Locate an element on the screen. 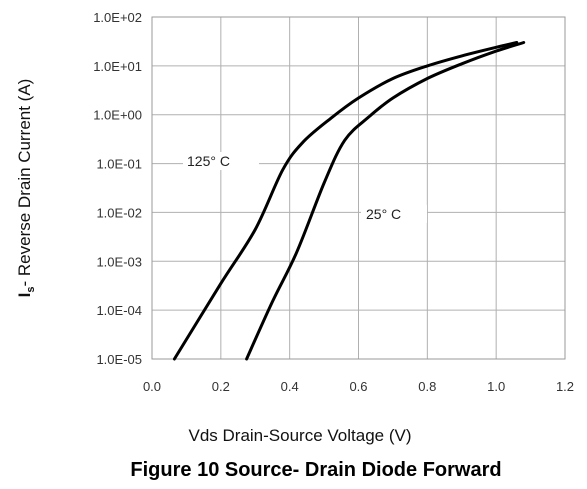 The width and height of the screenshot is (587, 489). x-tick-labels: 0.0 0.2 0.4 0.6 0.8 1.0 1.2 is located at coordinates (358, 386).